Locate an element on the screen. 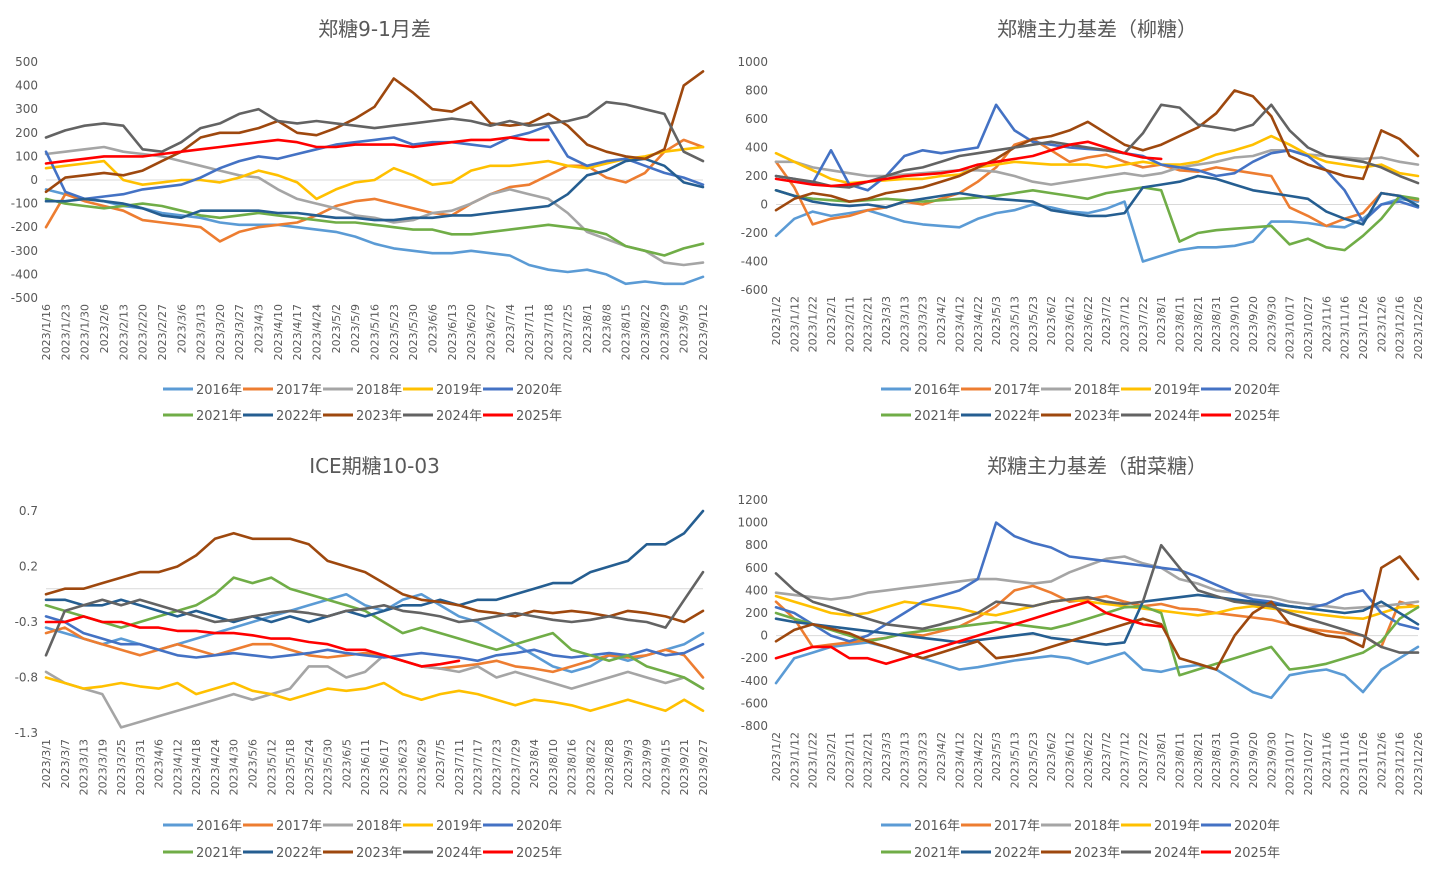 This screenshot has width=1436, height=873. x-tick-label: 2023/4/22 is located at coordinates (978, 324).